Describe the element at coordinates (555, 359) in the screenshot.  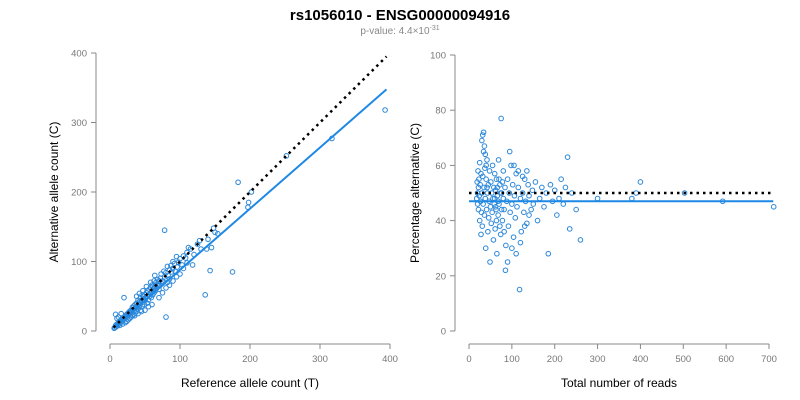
I see `x-tick-label: 200` at that location.